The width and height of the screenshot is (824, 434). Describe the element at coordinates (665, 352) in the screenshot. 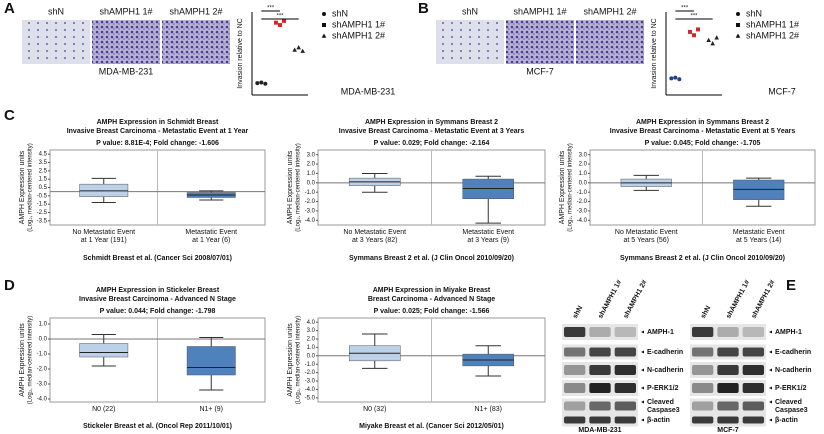

I see `row-label: E-cadherin` at that location.